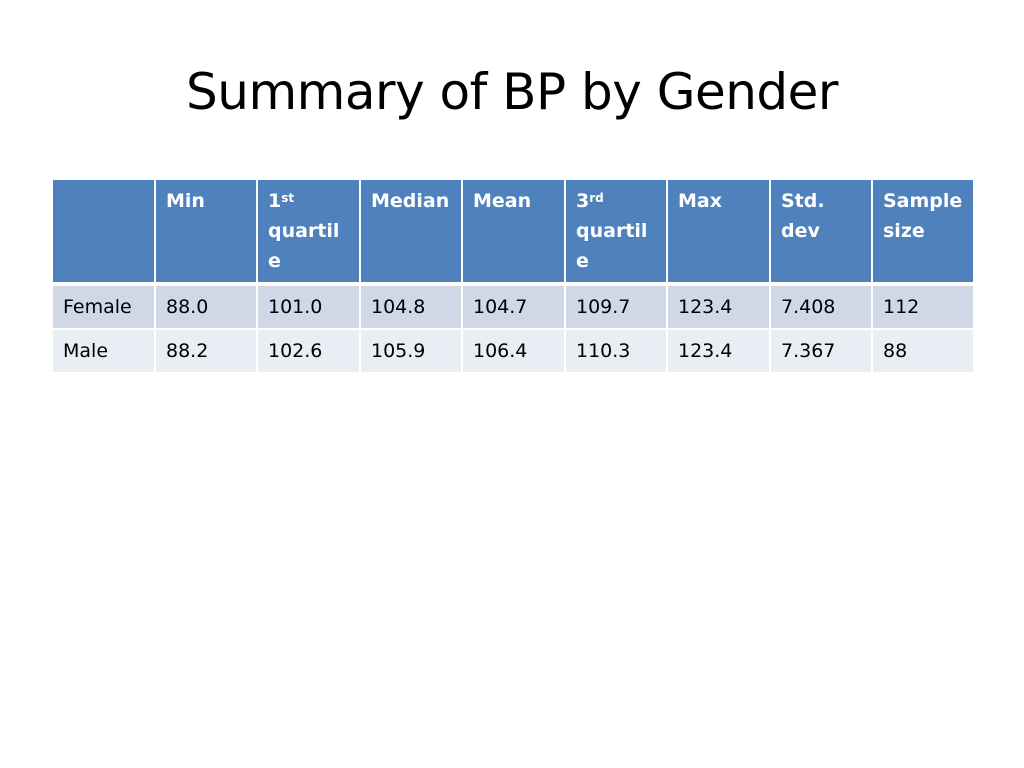 The width and height of the screenshot is (1024, 768). Describe the element at coordinates (616, 351) in the screenshot. I see `cell-3rd-quartile: 110.3` at that location.